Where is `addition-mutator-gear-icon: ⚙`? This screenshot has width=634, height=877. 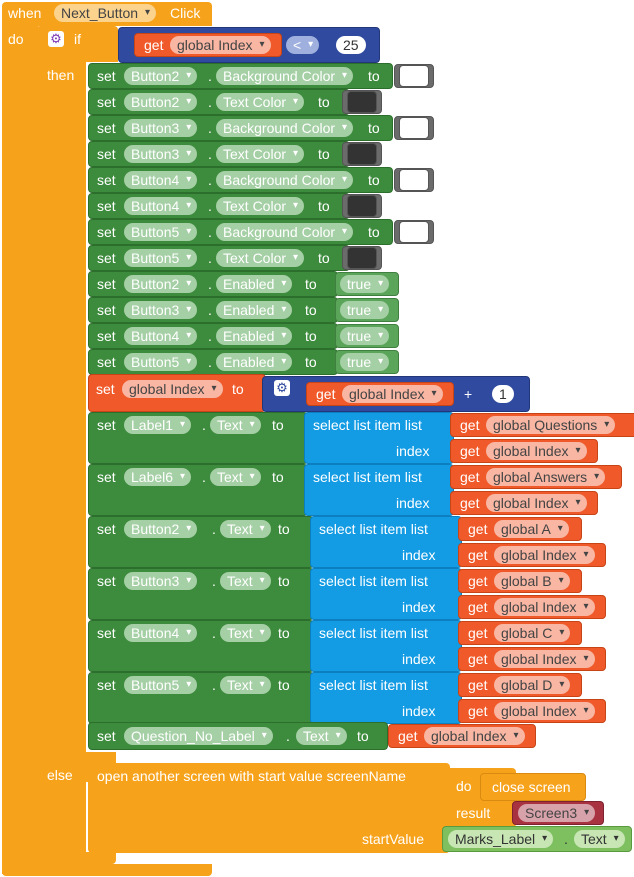
addition-mutator-gear-icon: ⚙ is located at coordinates (282, 388).